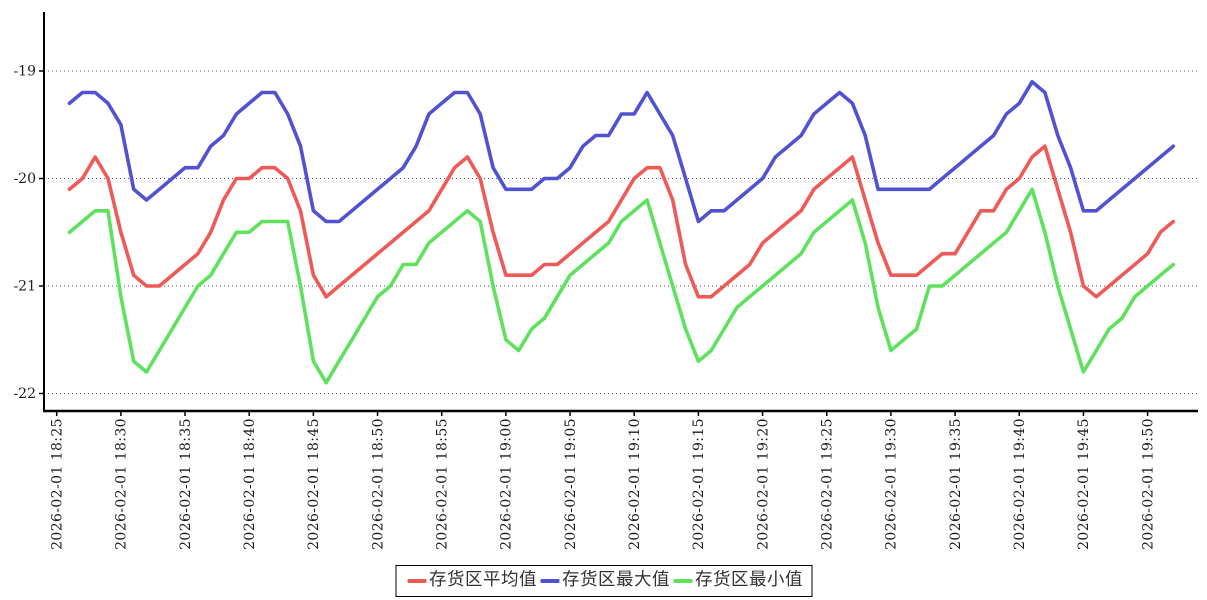 The height and width of the screenshot is (600, 1207). Describe the element at coordinates (122, 484) in the screenshot. I see `x-axis-tick-label: 2026-02-01 18:30` at that location.